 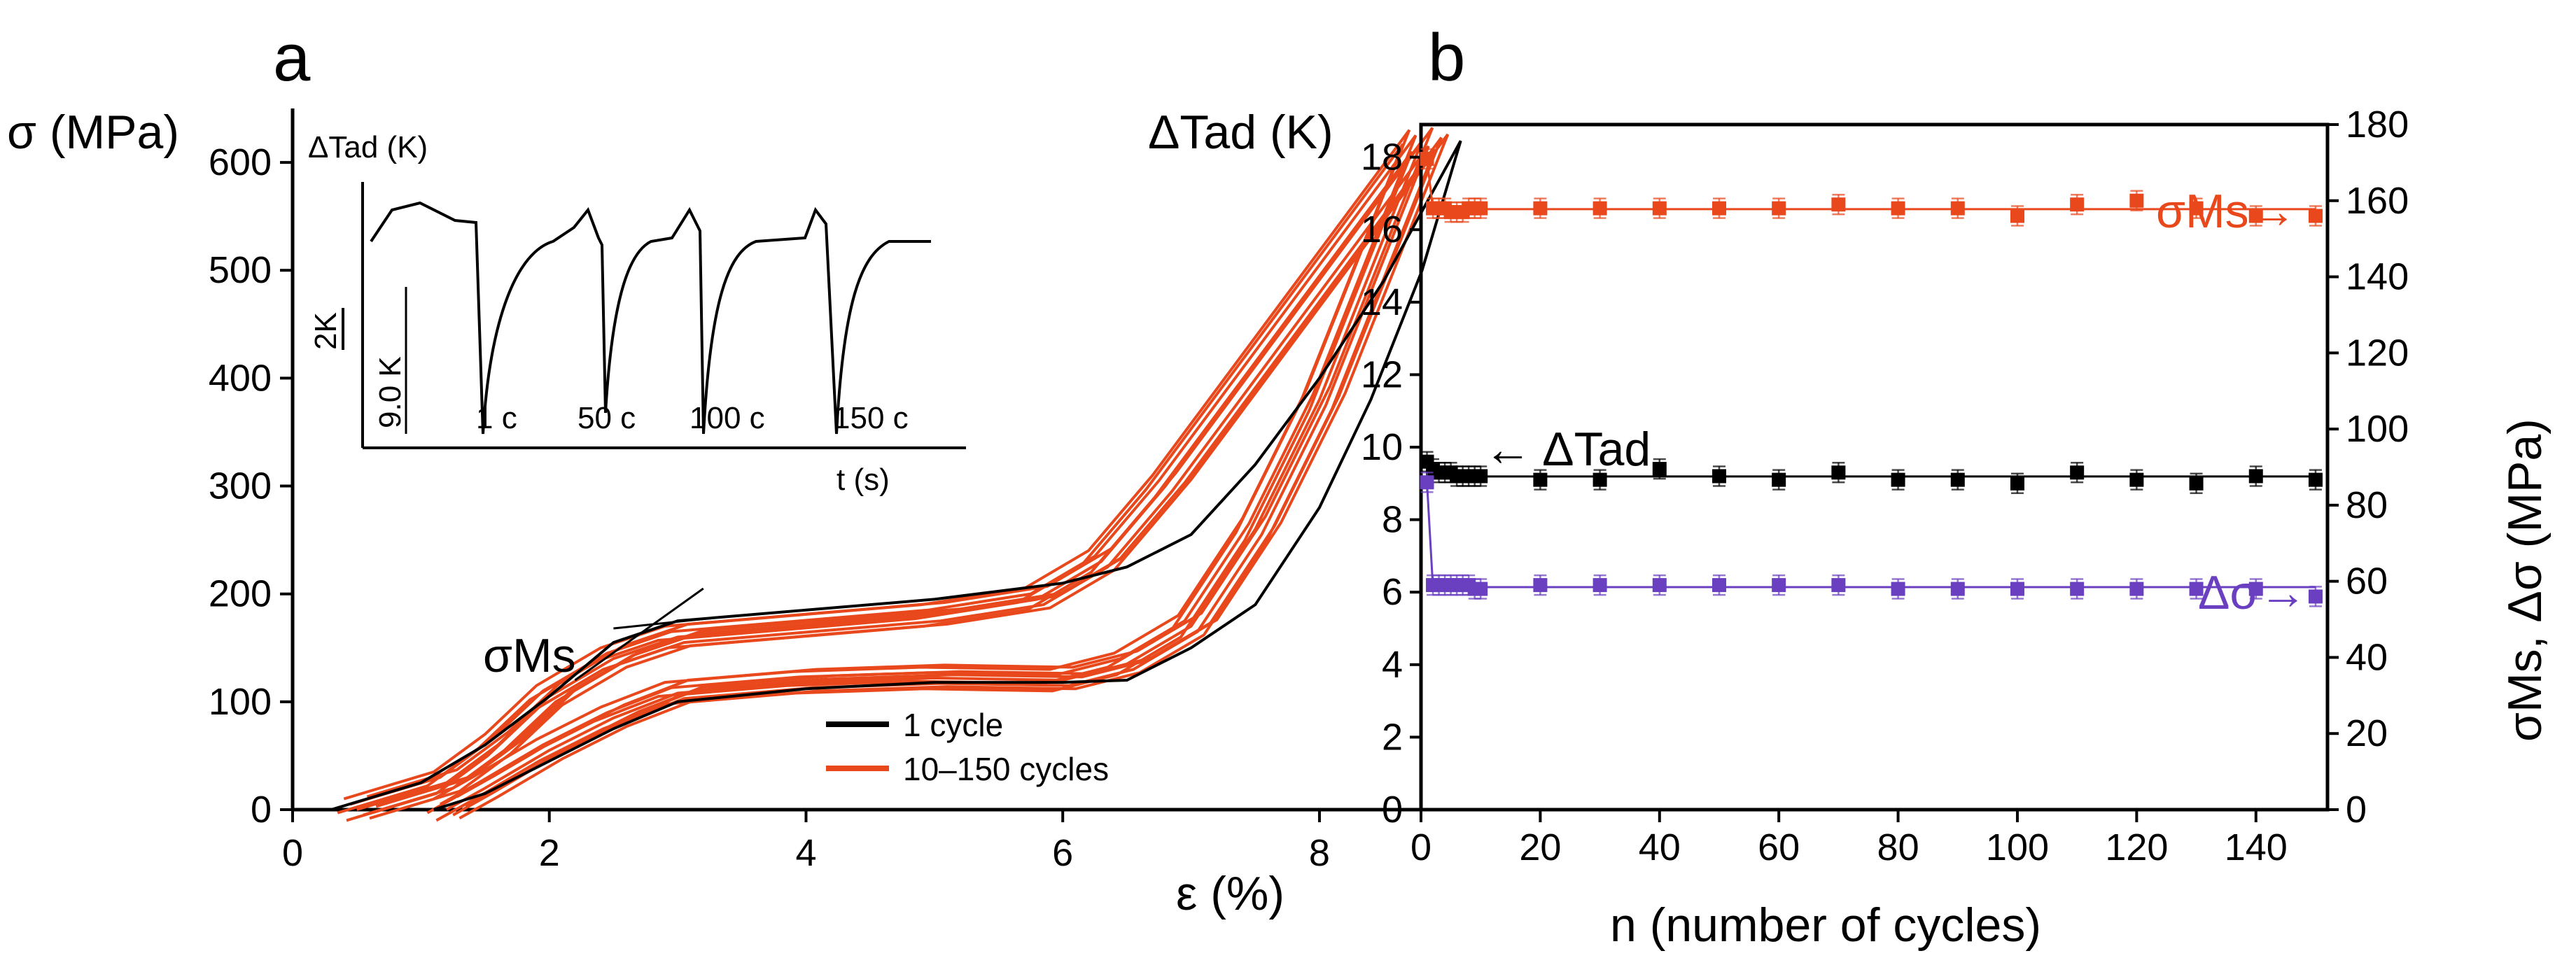 What do you see at coordinates (1392, 592) in the screenshot?
I see `panel-b-left-tick-label: 6` at bounding box center [1392, 592].